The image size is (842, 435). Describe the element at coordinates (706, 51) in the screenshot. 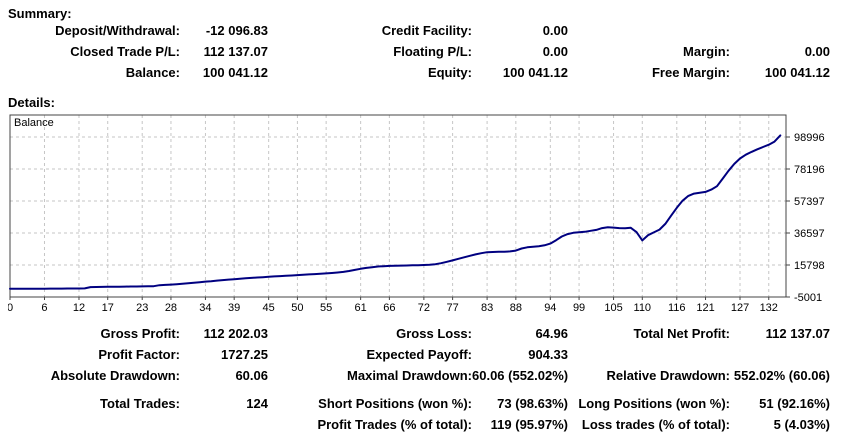

I see `stat-label: Margin:` at that location.